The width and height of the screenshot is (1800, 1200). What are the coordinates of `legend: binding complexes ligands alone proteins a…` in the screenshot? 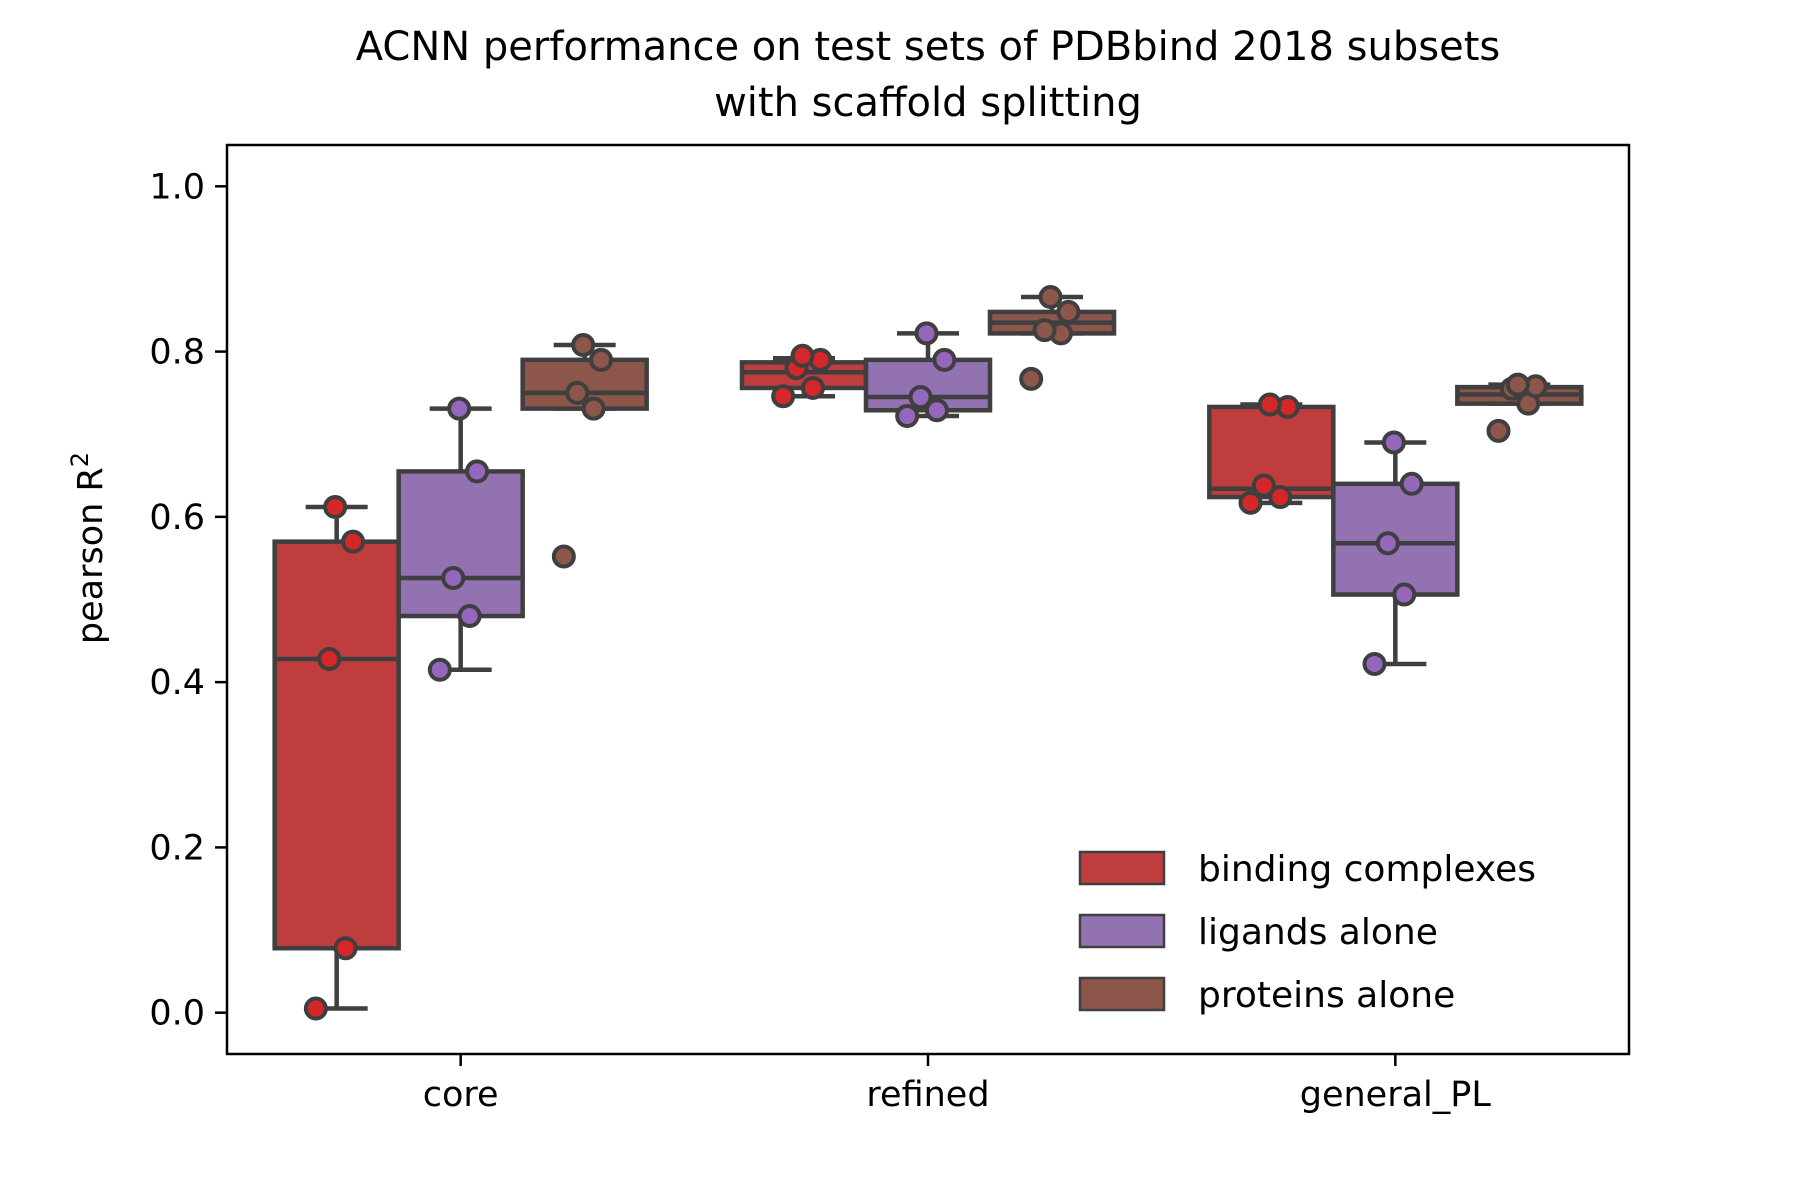 It's located at (1307, 932).